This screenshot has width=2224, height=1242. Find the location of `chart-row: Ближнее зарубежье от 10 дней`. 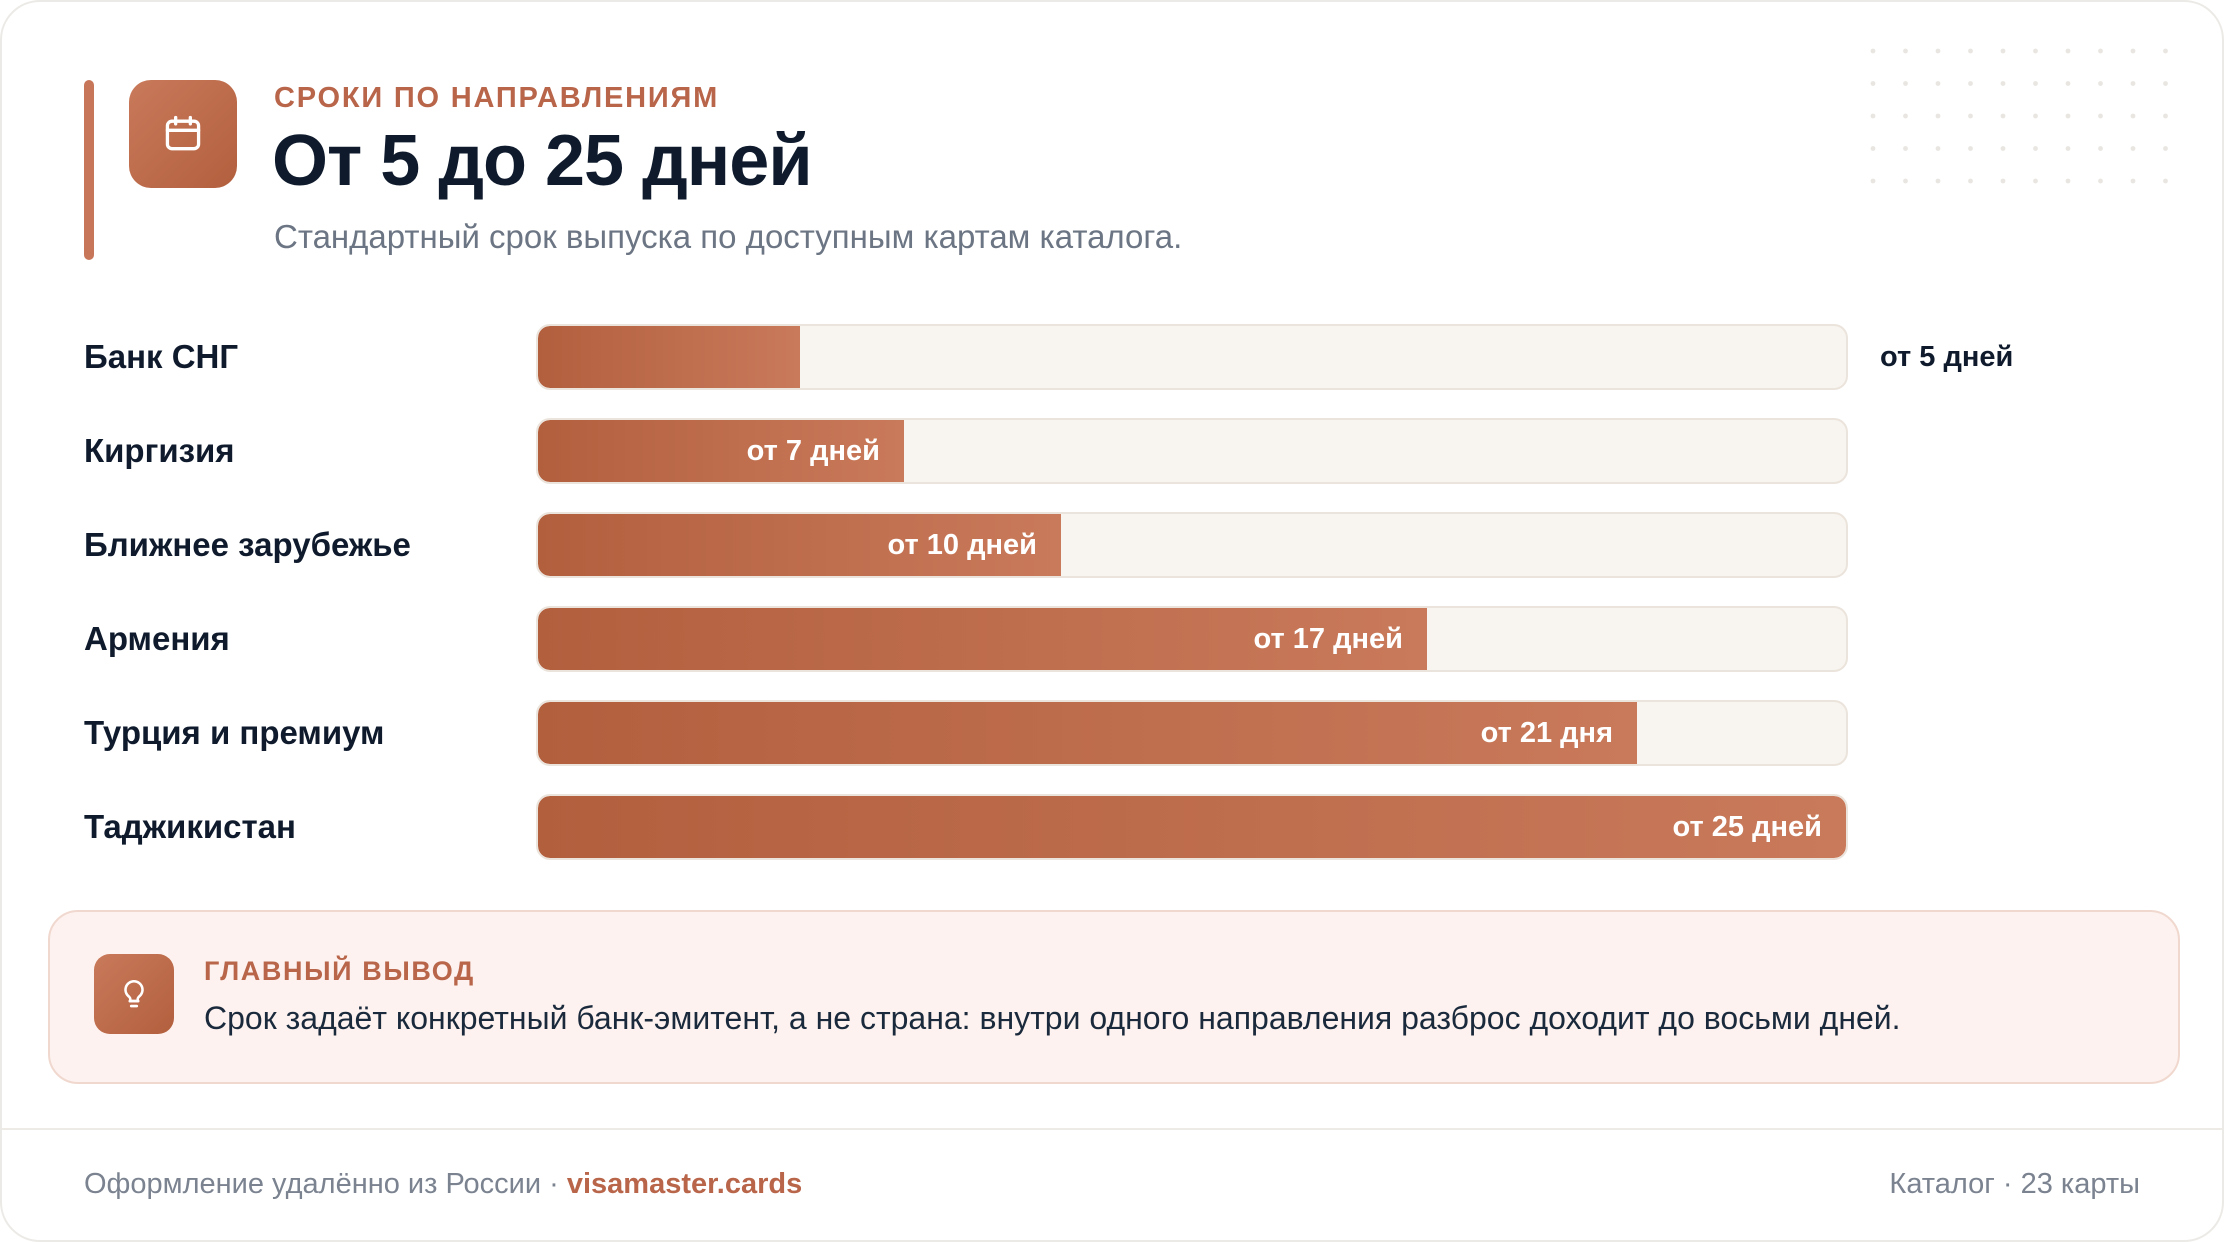

chart-row: Ближнее зарубежье от 10 дней is located at coordinates (1112, 545).